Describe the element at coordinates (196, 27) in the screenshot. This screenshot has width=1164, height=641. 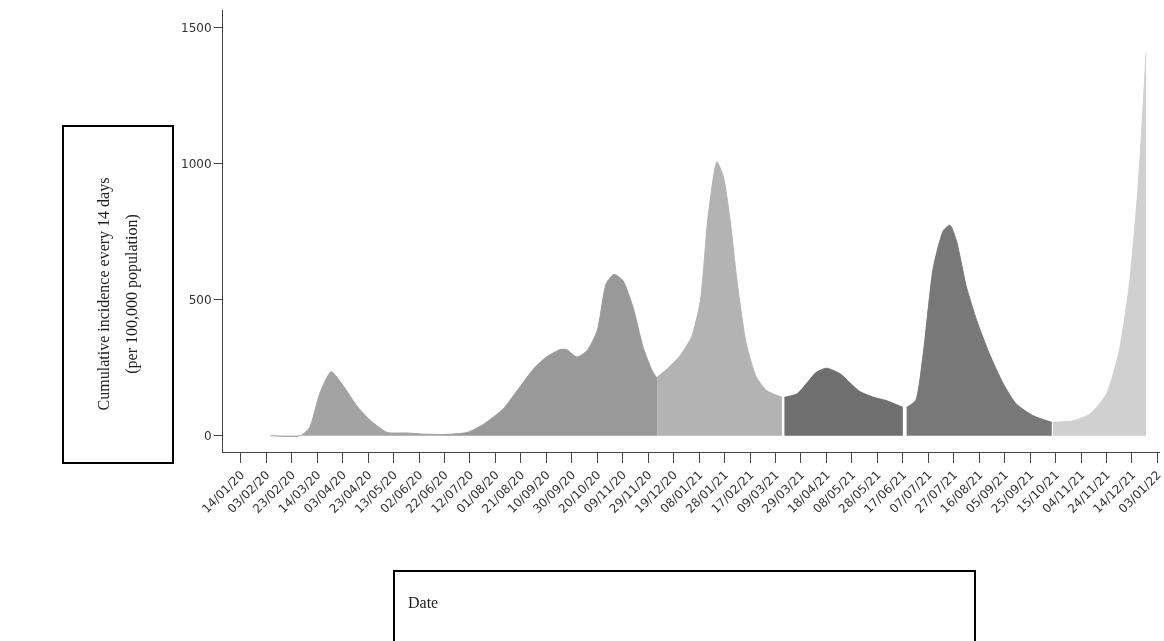
I see `y-tick-label: 1500` at that location.